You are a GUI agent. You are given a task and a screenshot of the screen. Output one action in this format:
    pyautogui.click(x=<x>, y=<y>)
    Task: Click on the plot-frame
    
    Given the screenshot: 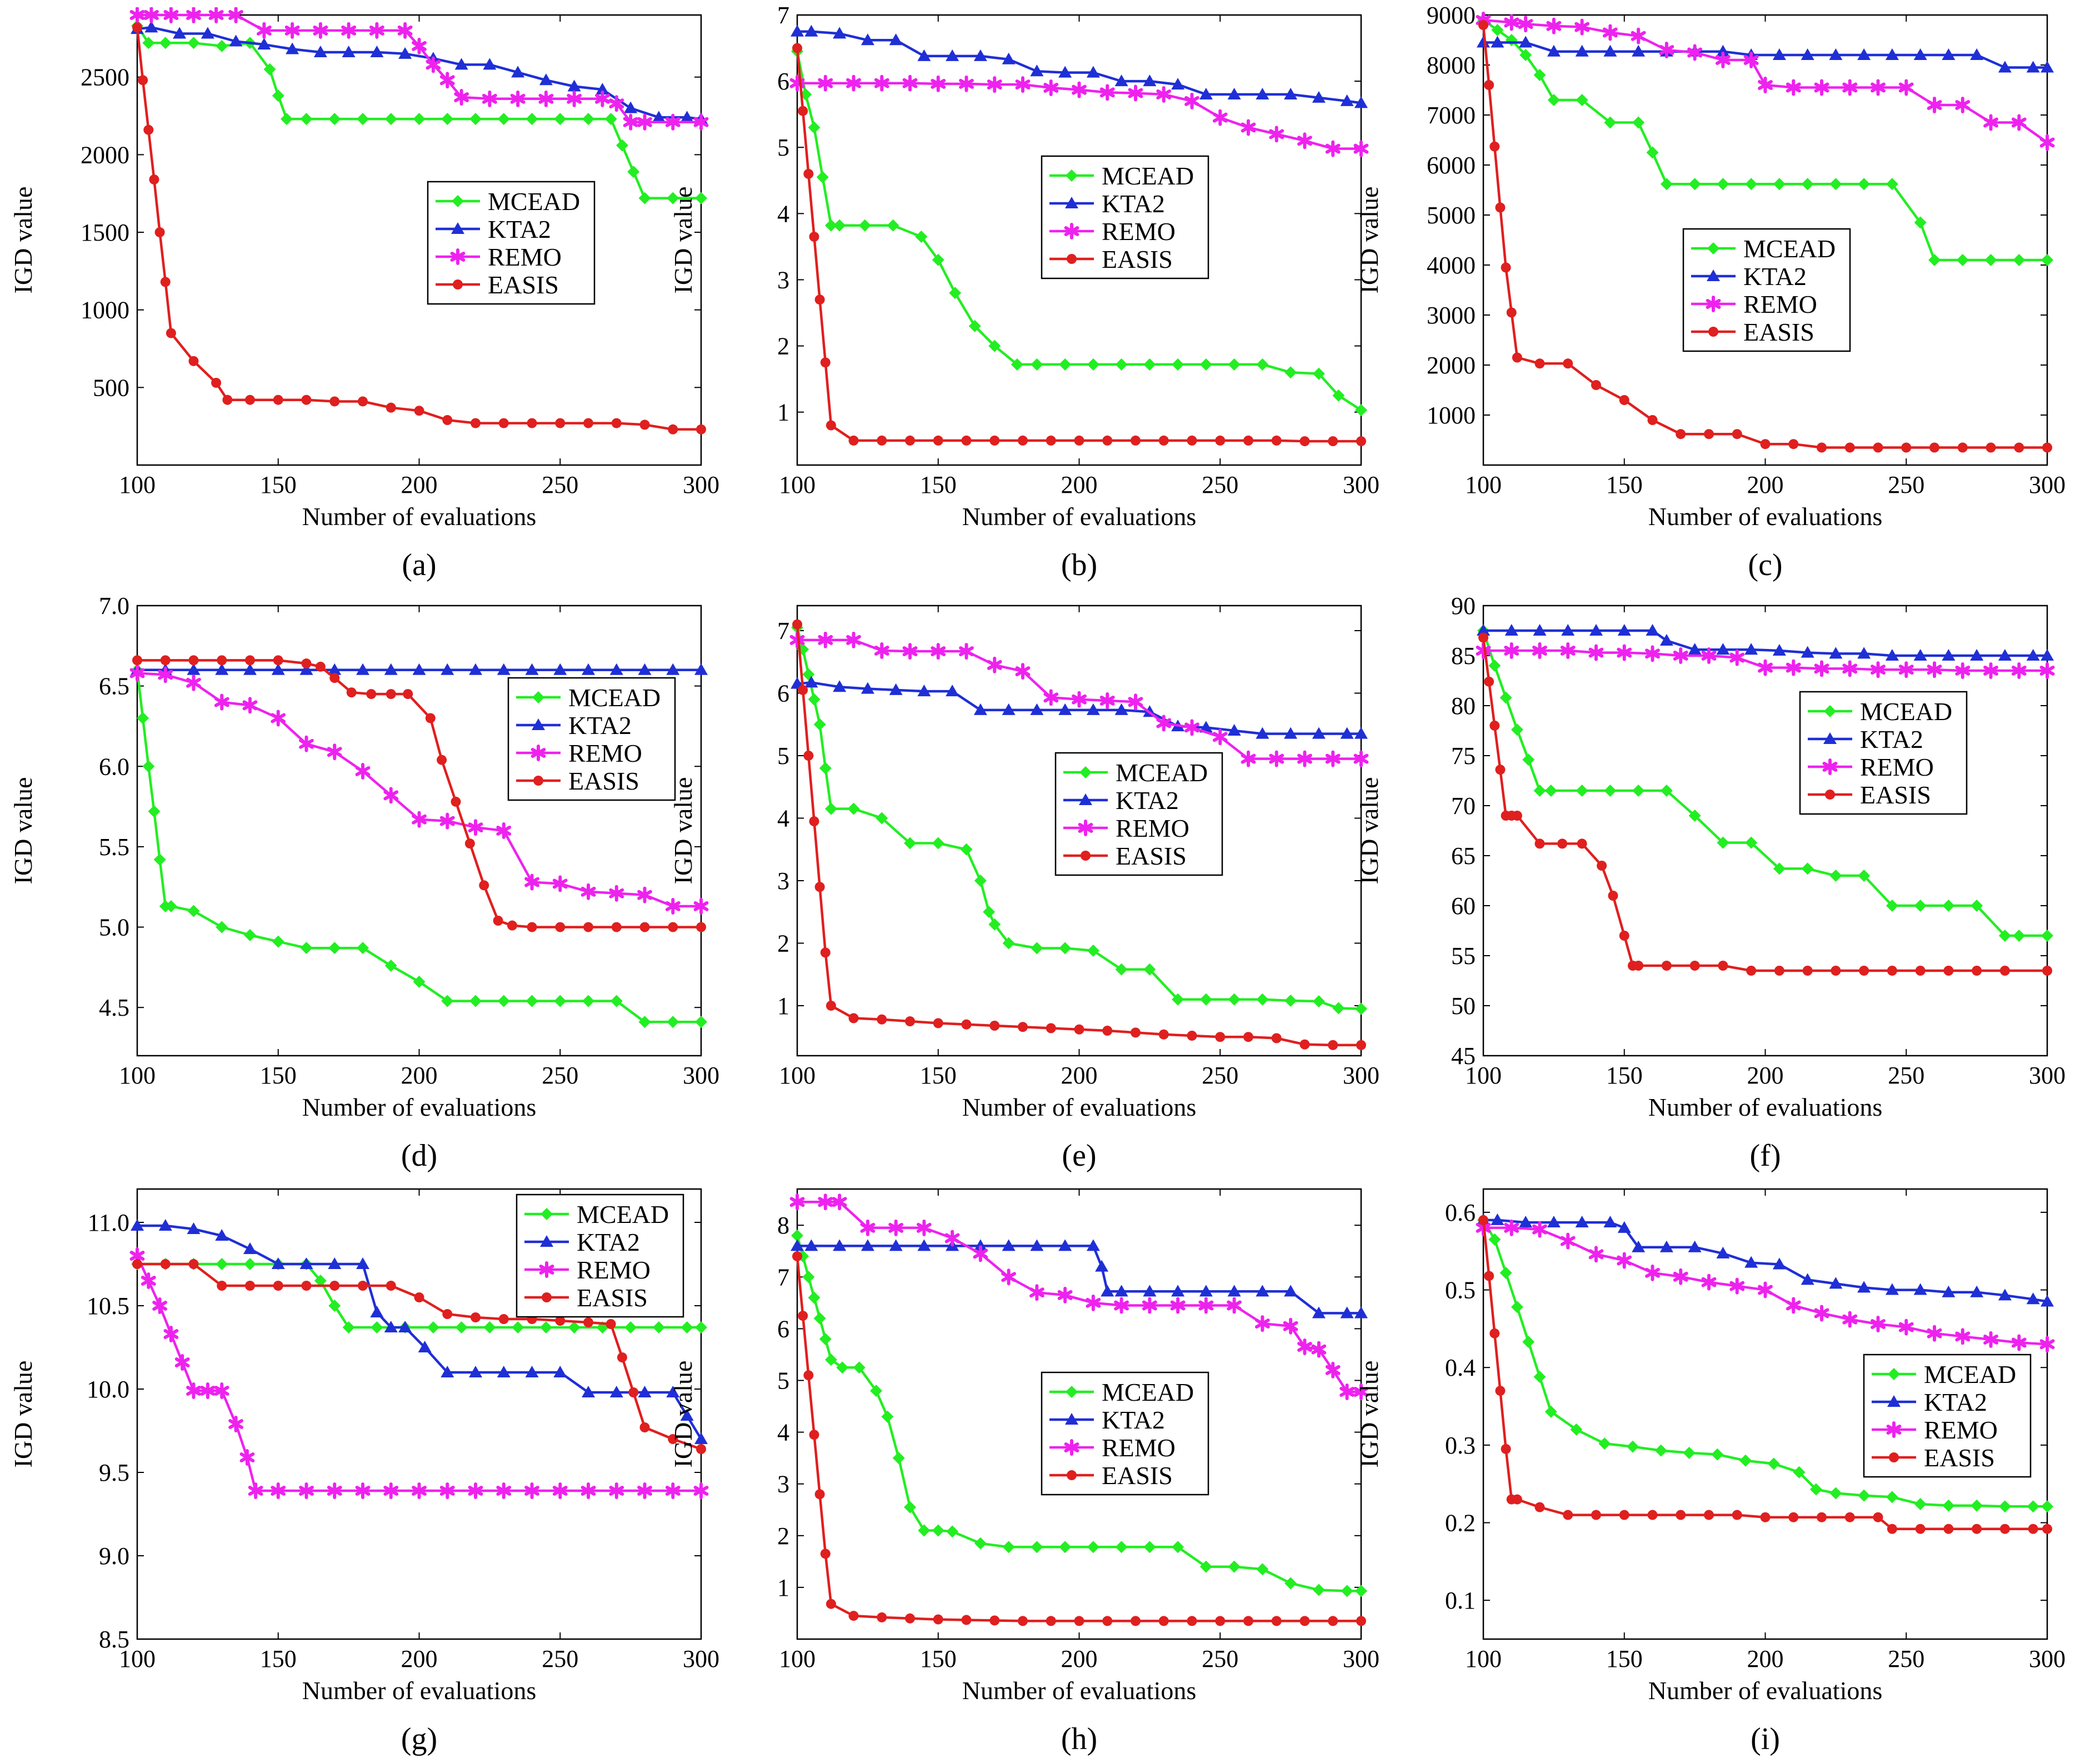 What is the action you would take?
    pyautogui.click(x=419, y=240)
    